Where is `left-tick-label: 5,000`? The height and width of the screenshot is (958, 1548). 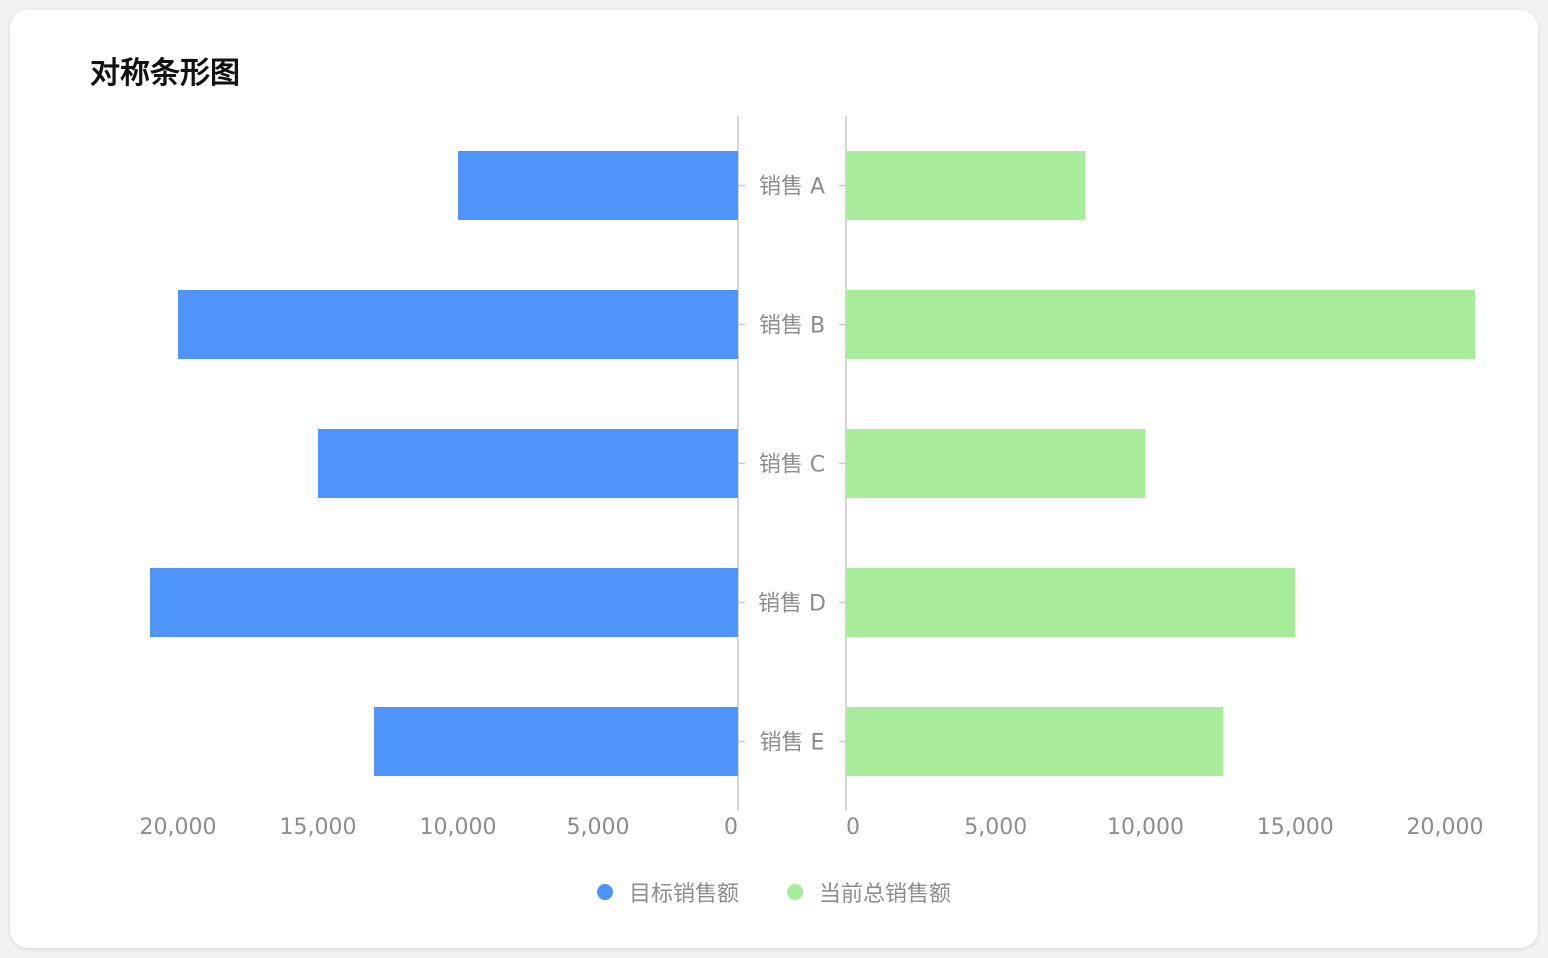
left-tick-label: 5,000 is located at coordinates (598, 827).